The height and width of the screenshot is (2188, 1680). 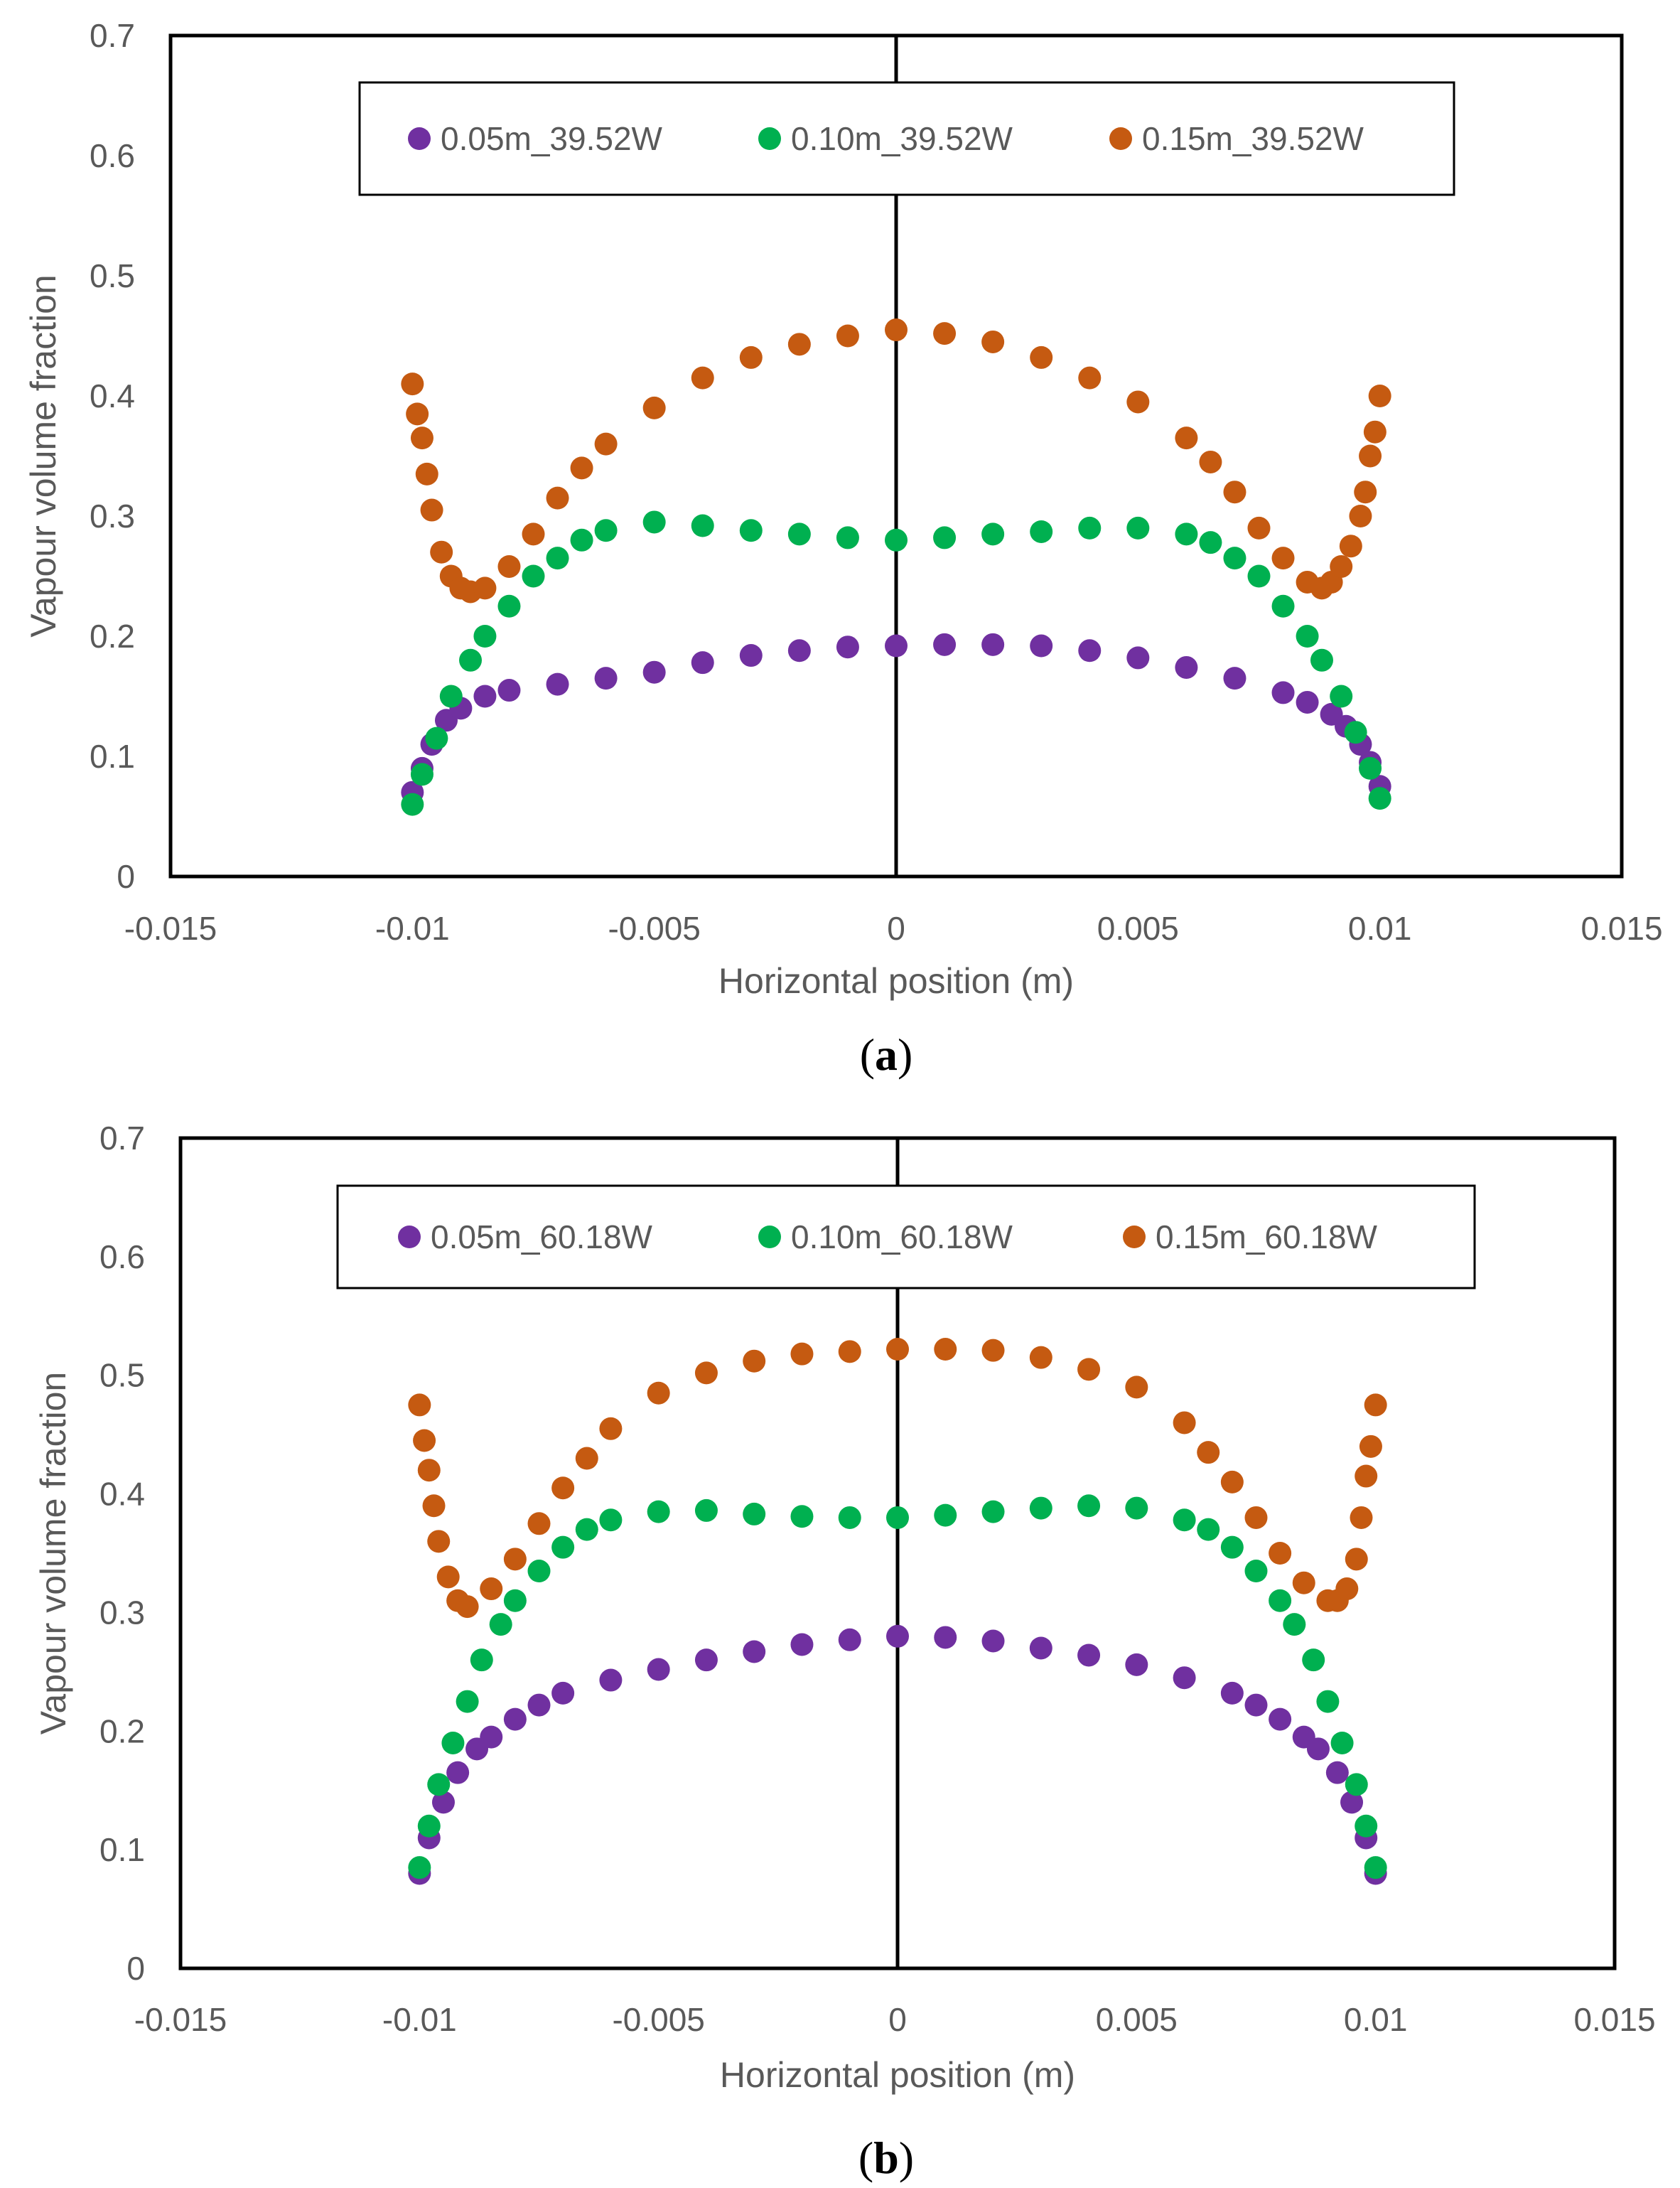 What do you see at coordinates (113, 275) in the screenshot?
I see `y-tick-label: 0.5` at bounding box center [113, 275].